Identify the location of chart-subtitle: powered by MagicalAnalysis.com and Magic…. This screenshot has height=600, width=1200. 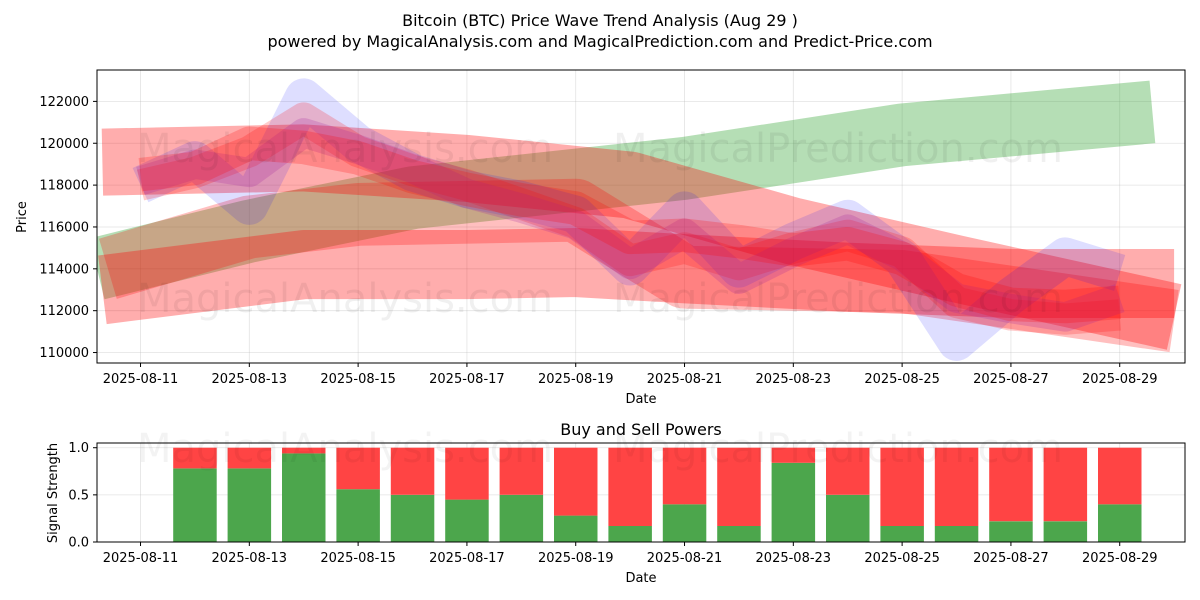
(599, 41).